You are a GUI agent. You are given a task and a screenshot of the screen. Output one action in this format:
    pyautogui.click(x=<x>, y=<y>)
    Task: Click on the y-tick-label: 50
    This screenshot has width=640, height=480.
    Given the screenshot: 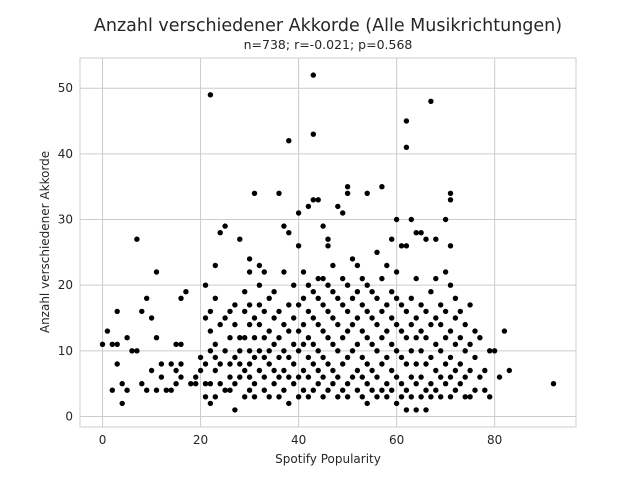 What is the action you would take?
    pyautogui.click(x=65, y=88)
    